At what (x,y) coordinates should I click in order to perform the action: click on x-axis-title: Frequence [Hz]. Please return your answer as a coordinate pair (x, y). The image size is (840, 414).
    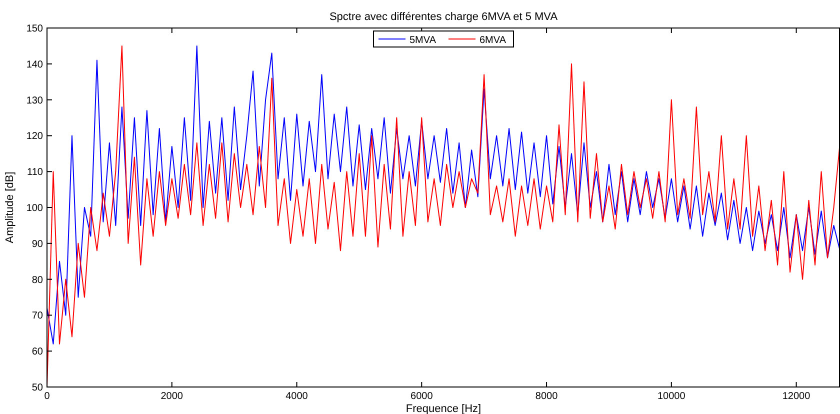
    Looking at the image, I should click on (444, 408).